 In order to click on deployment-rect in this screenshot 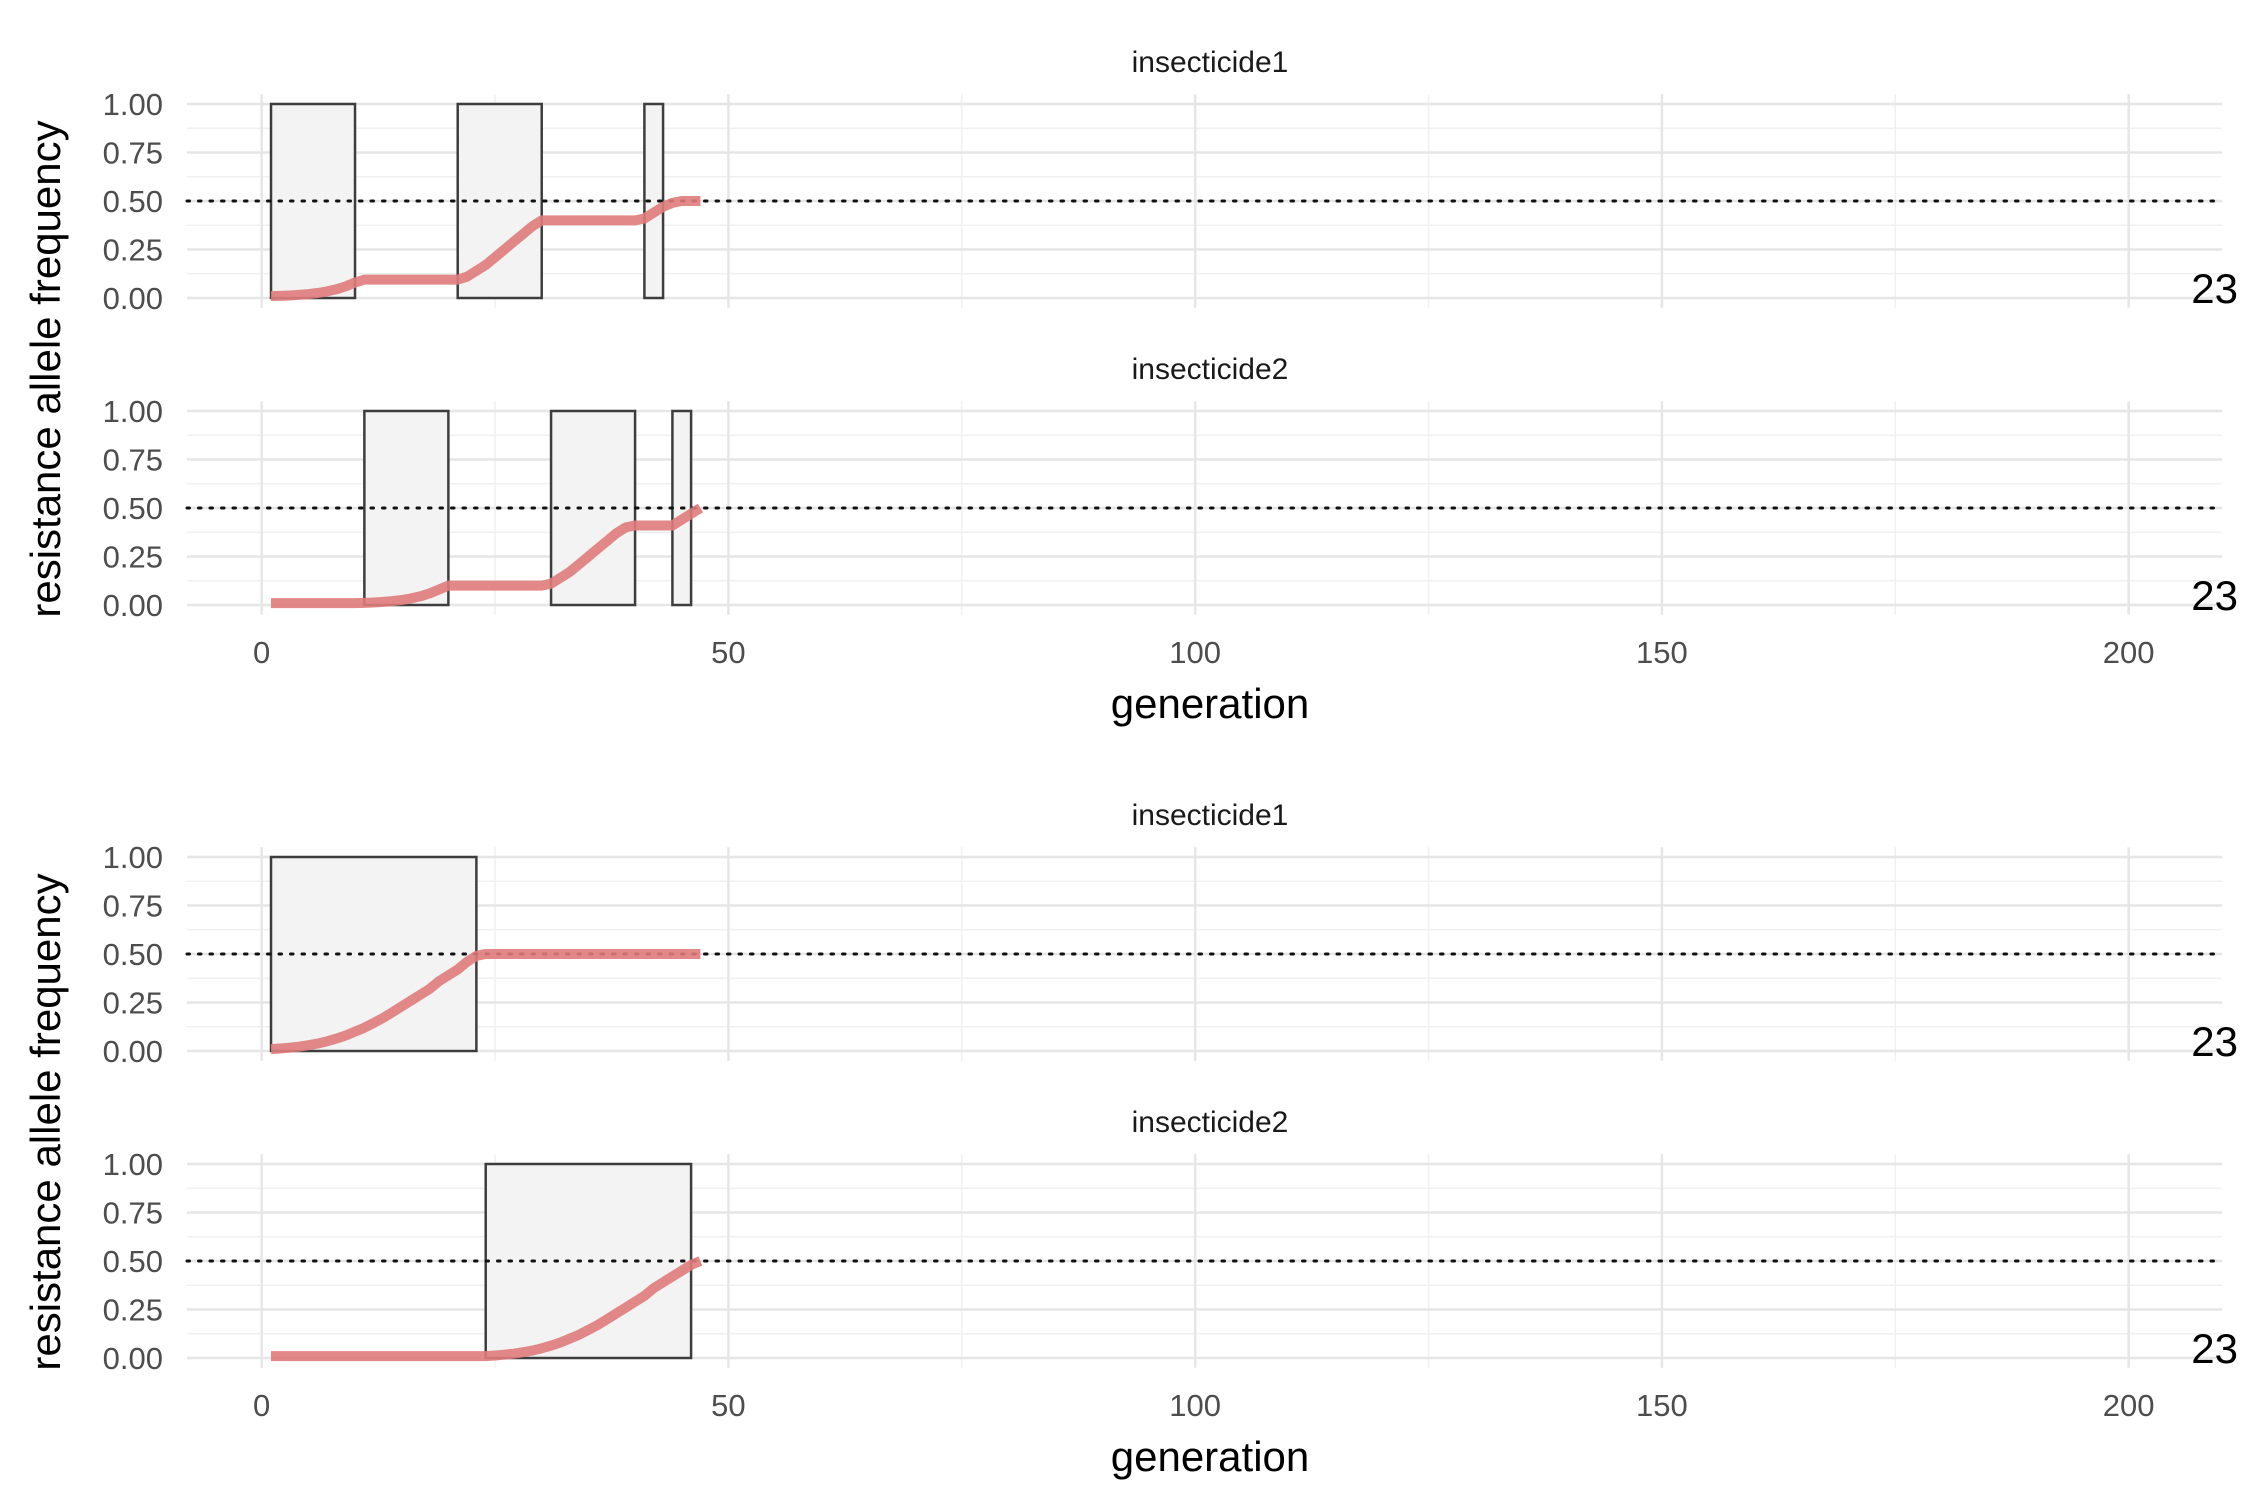, I will do `click(654, 201)`.